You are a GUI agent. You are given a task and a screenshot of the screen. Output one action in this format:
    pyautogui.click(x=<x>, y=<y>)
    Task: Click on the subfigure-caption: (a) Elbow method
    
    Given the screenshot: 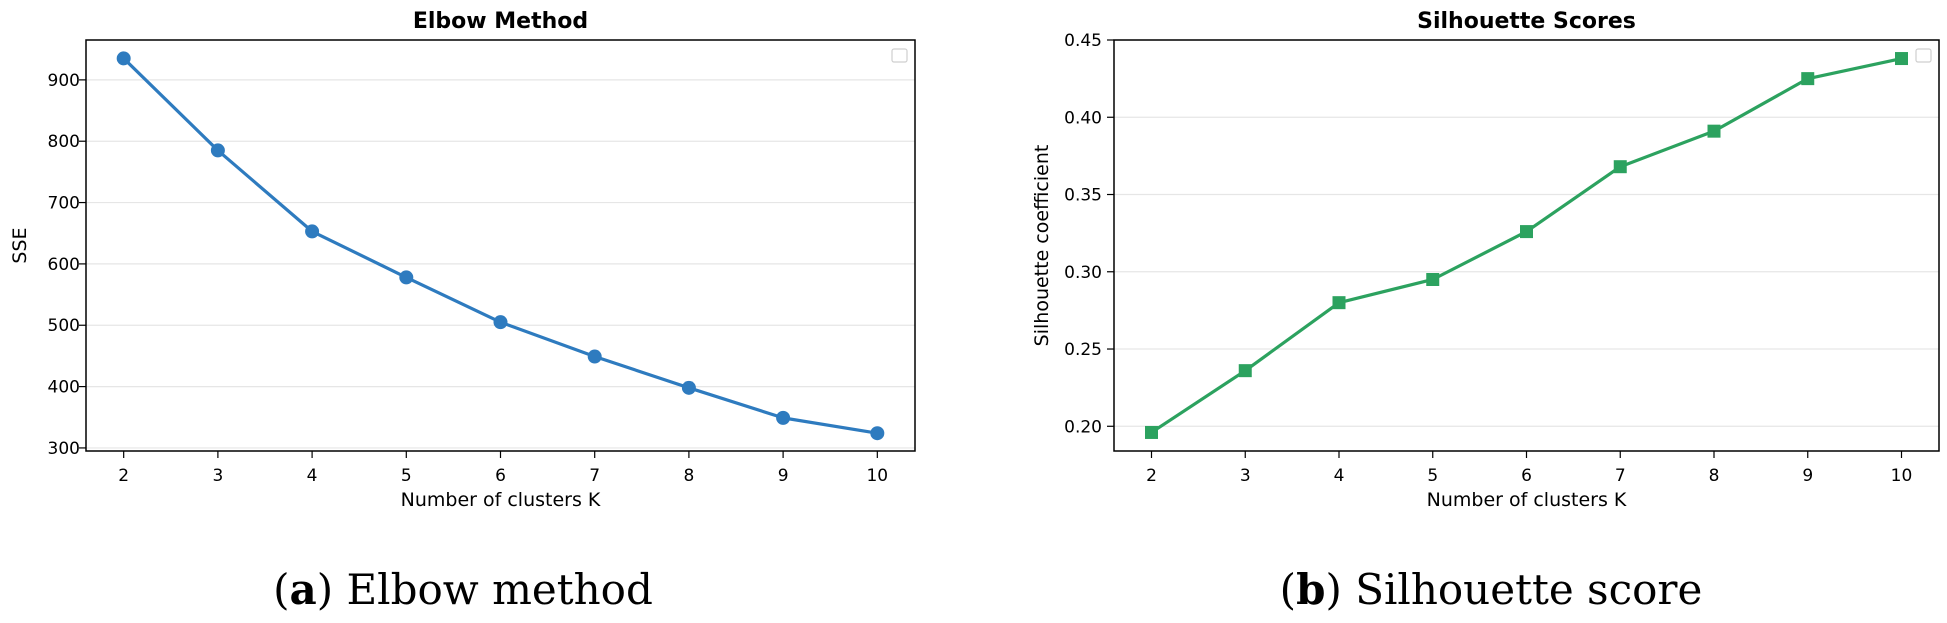 What is the action you would take?
    pyautogui.click(x=463, y=589)
    